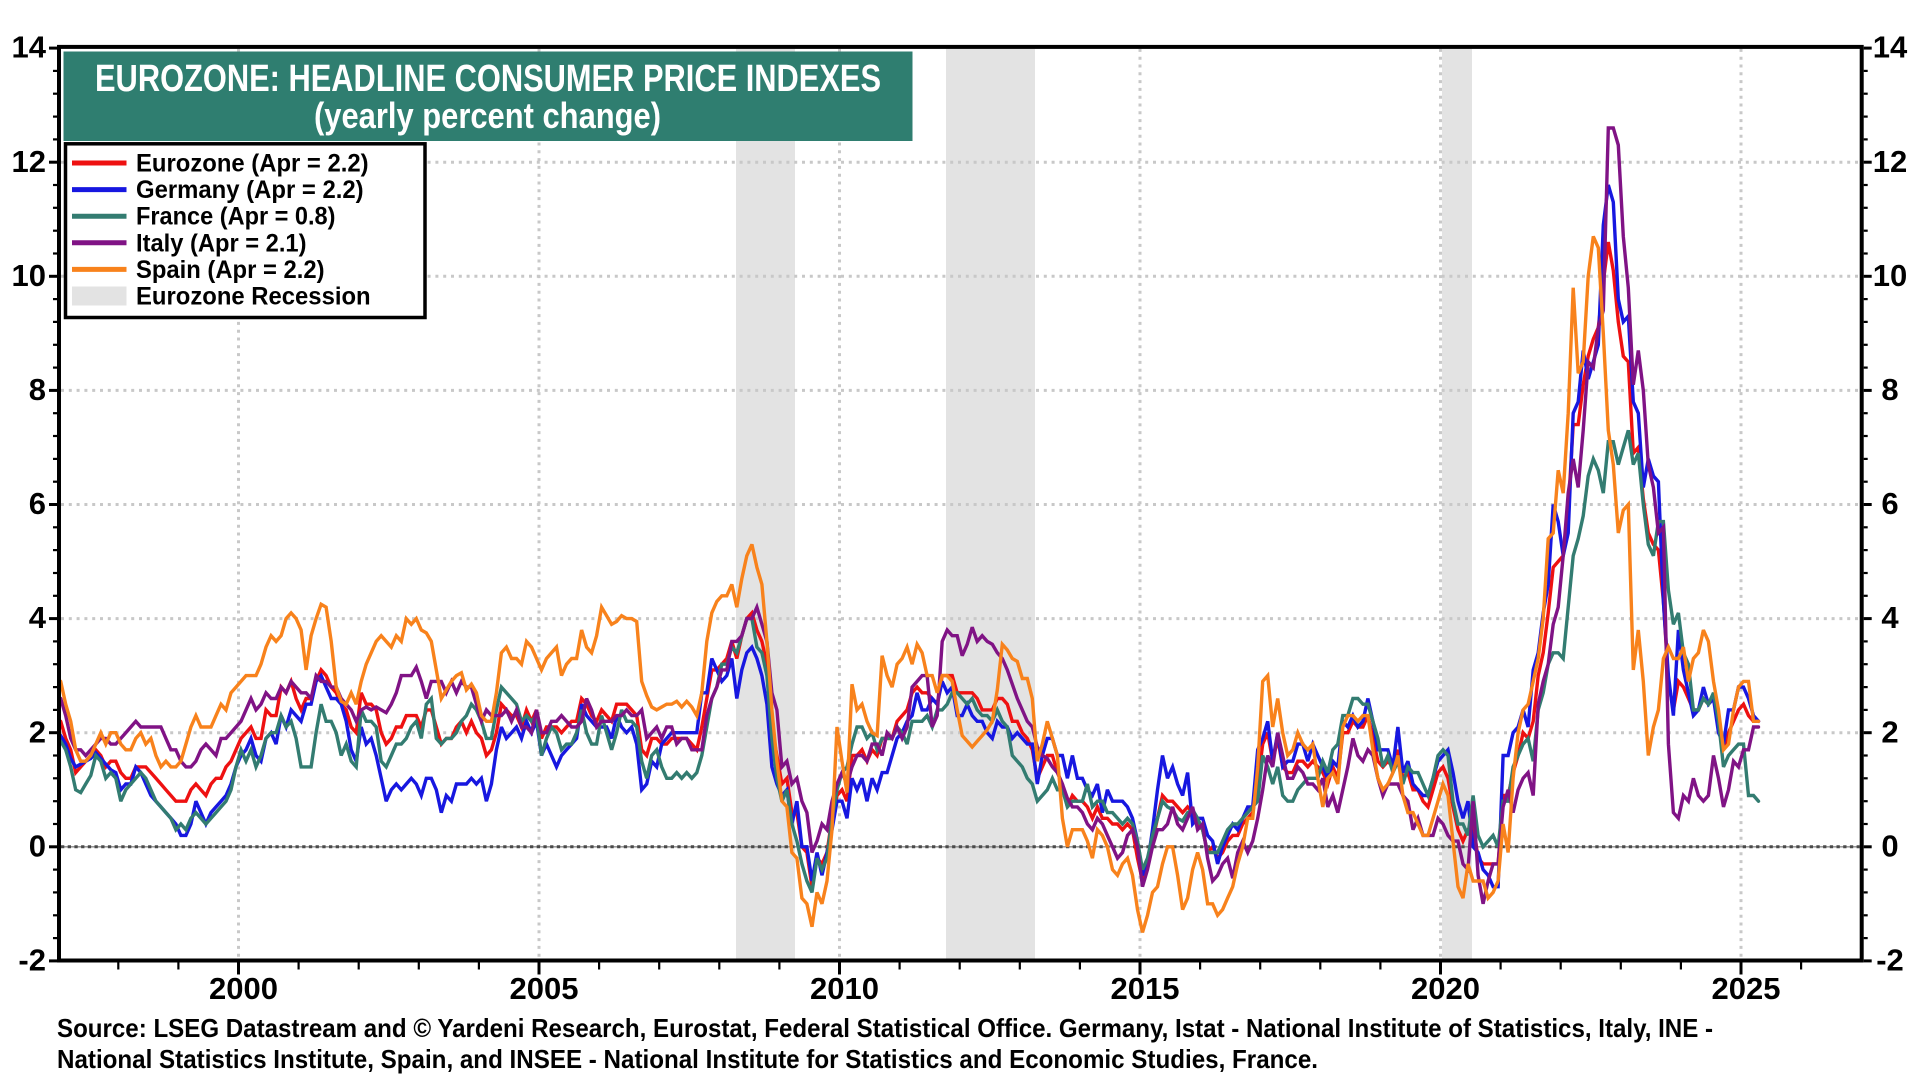 This screenshot has height=1080, width=1920. Describe the element at coordinates (1145, 988) in the screenshot. I see `svg-text: 2015` at that location.